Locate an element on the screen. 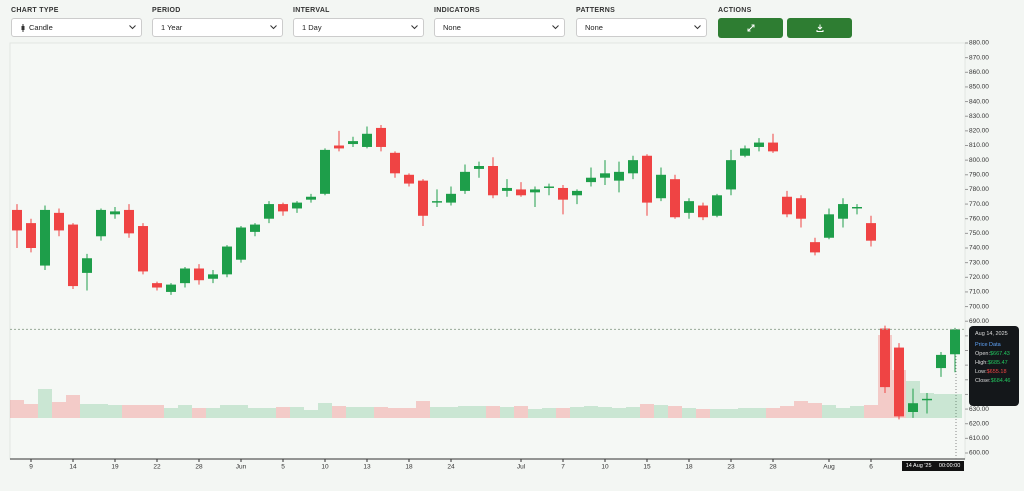  select: 1 Day is located at coordinates (358, 27).